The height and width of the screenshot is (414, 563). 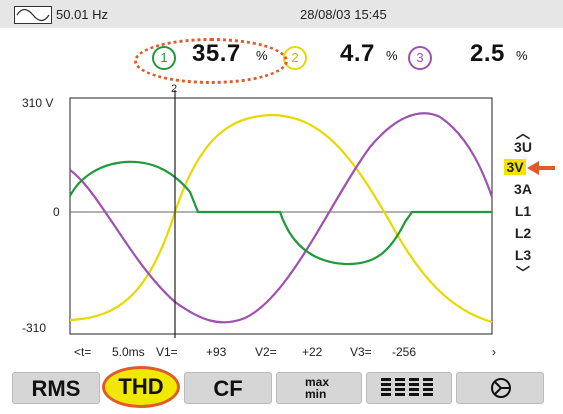 I want to click on readout-time-label: <t=, so click(x=82, y=352).